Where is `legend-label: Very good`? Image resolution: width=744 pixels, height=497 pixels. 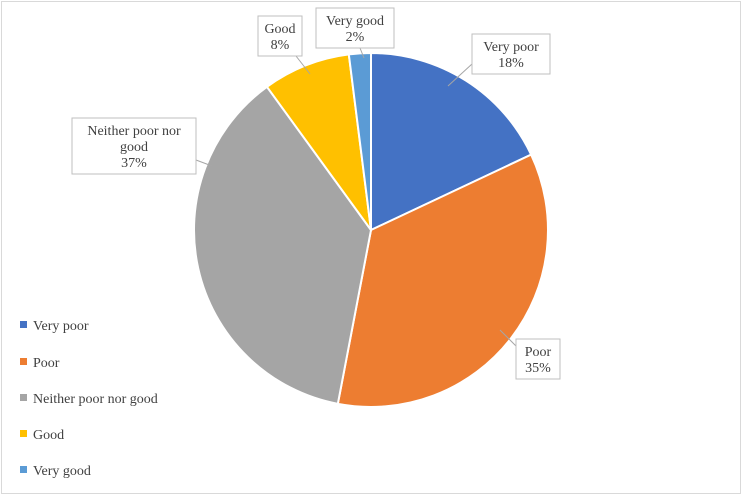
legend-label: Very good is located at coordinates (62, 471).